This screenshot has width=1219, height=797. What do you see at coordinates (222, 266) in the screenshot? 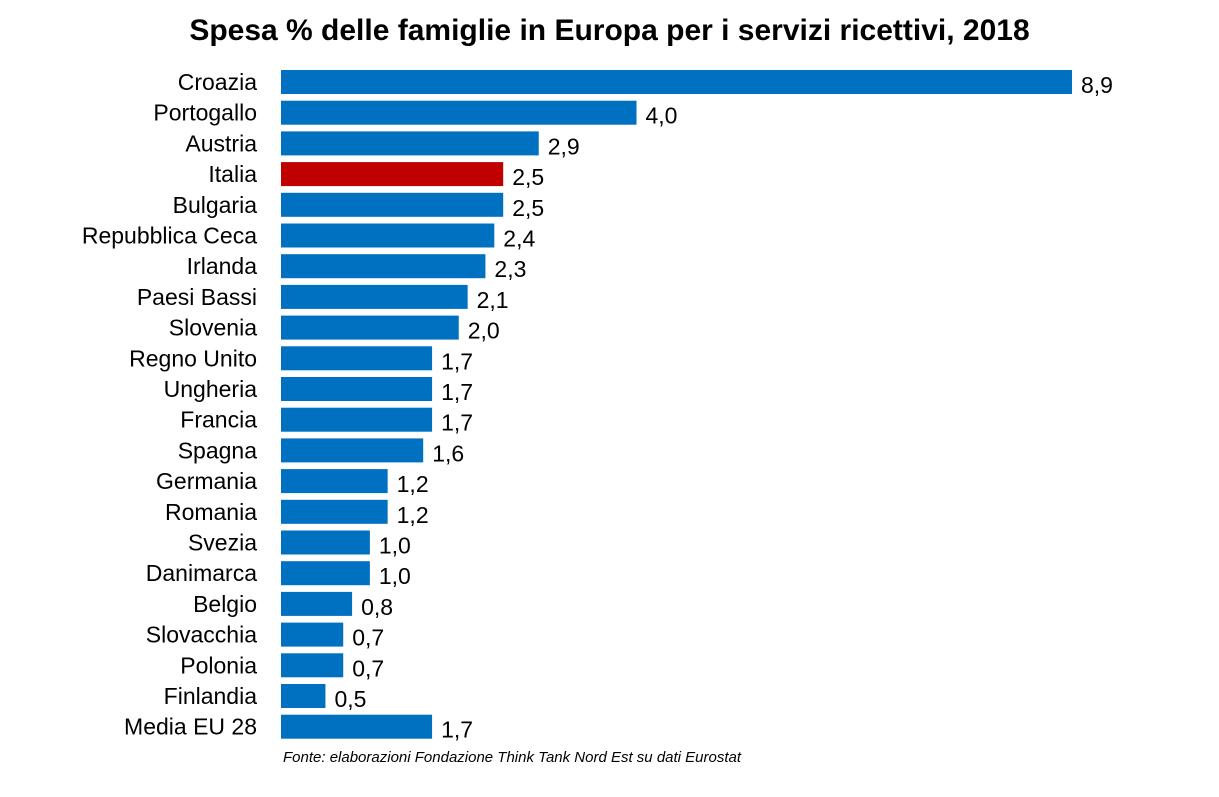
I see `category-label-irlanda: Irlanda` at bounding box center [222, 266].